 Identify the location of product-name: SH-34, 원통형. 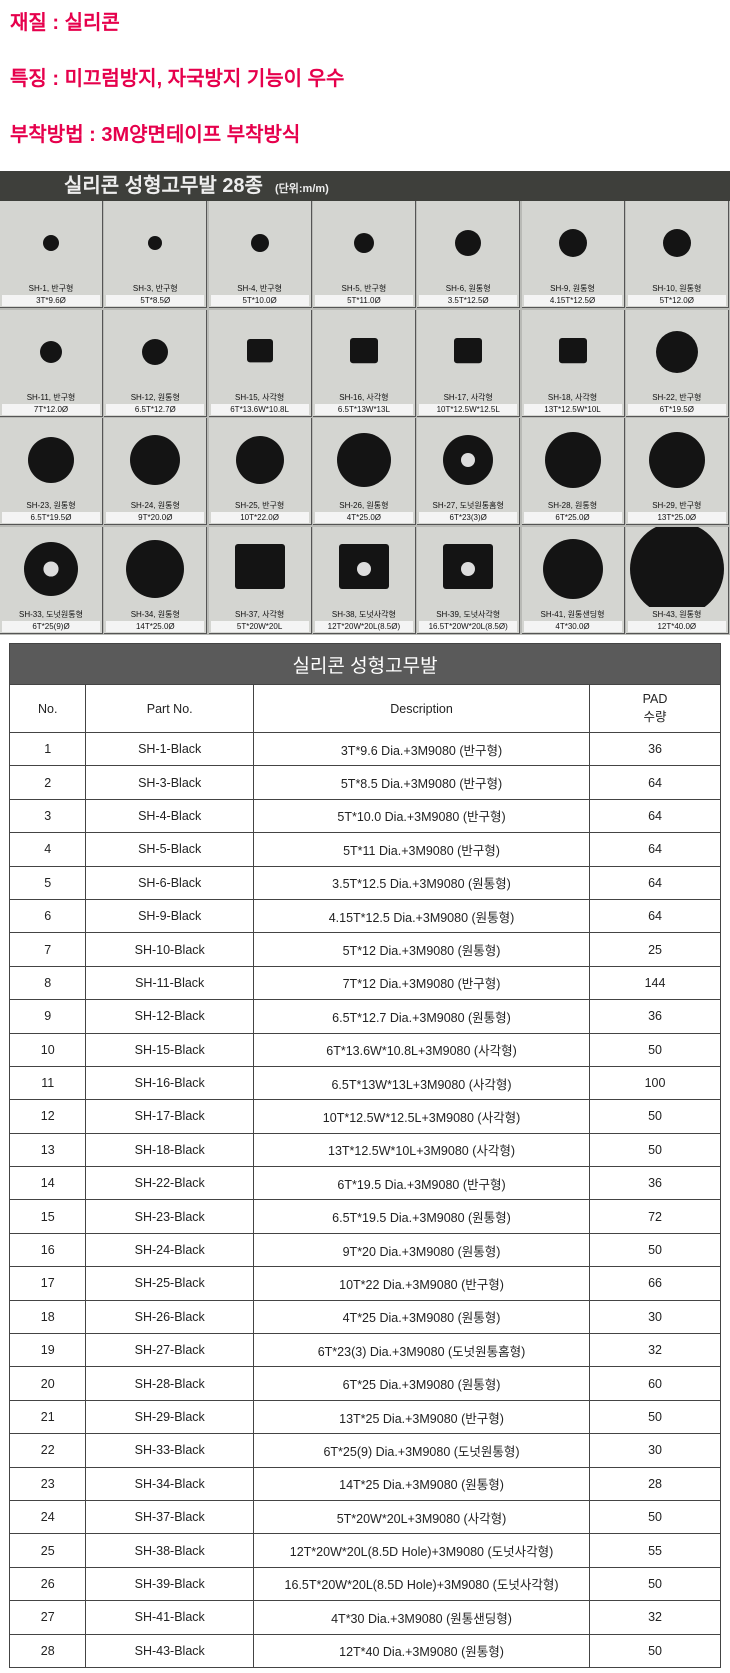
(155, 614).